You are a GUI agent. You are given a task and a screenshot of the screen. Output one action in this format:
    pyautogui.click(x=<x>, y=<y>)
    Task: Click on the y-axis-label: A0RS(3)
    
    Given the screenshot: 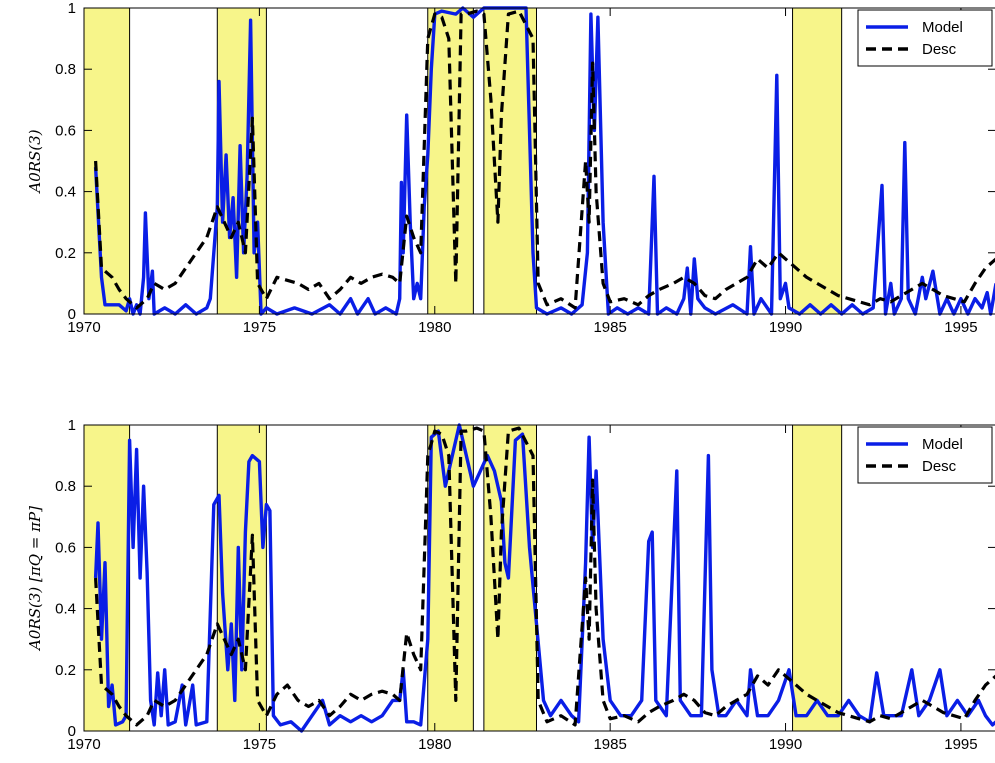 What is the action you would take?
    pyautogui.click(x=35, y=161)
    